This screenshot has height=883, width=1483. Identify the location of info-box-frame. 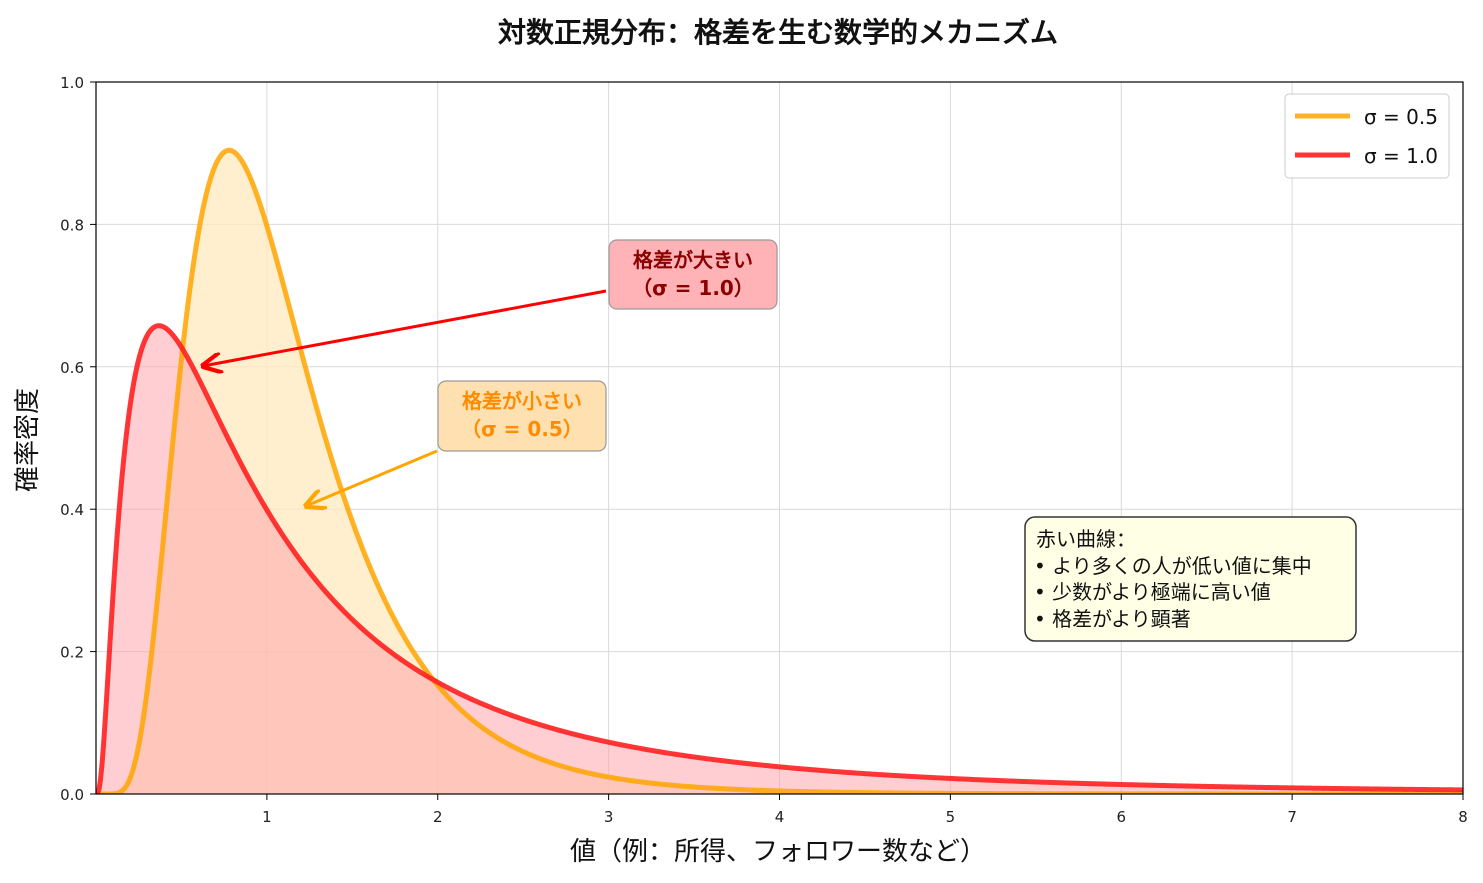
(1190, 579).